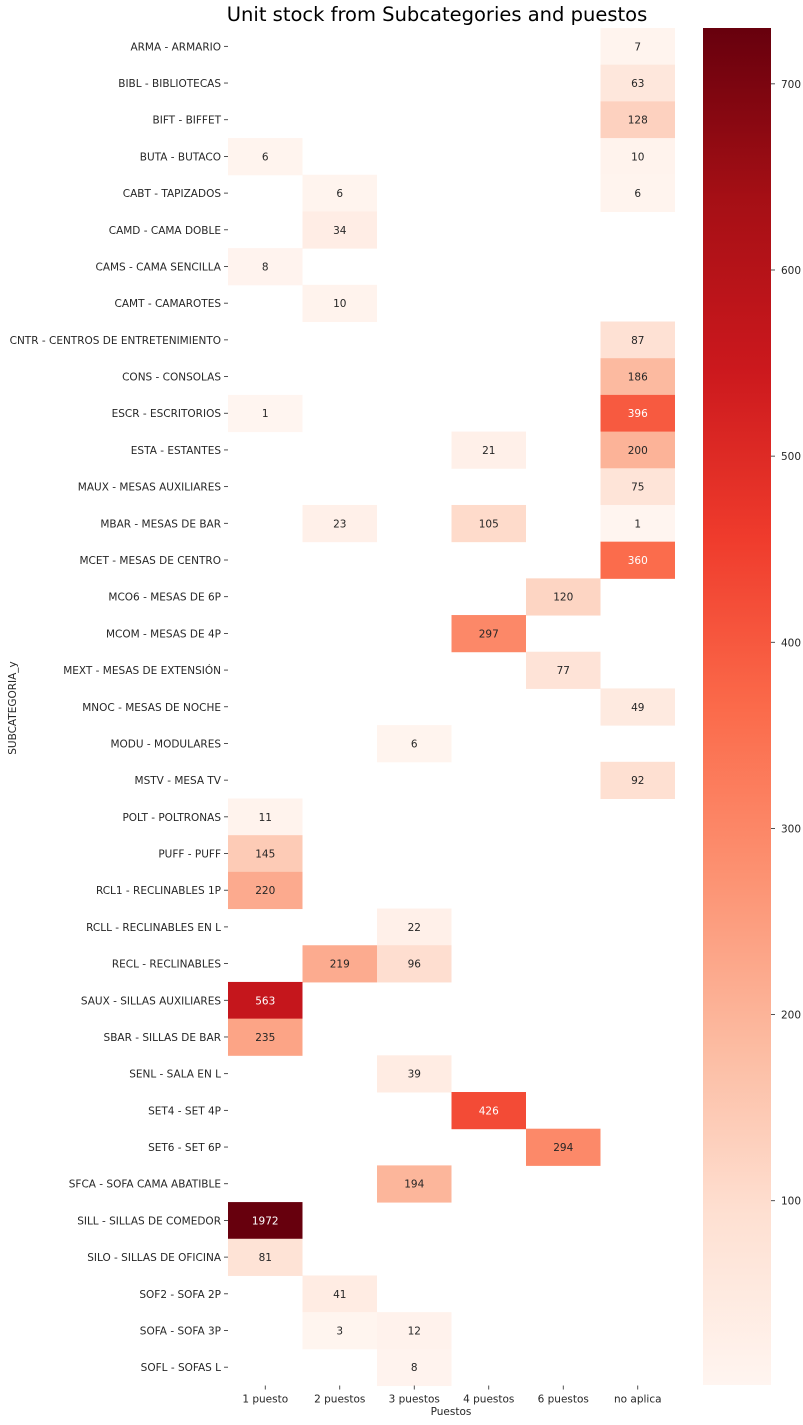  What do you see at coordinates (415, 965) in the screenshot?
I see `cell-value-label: 96` at bounding box center [415, 965].